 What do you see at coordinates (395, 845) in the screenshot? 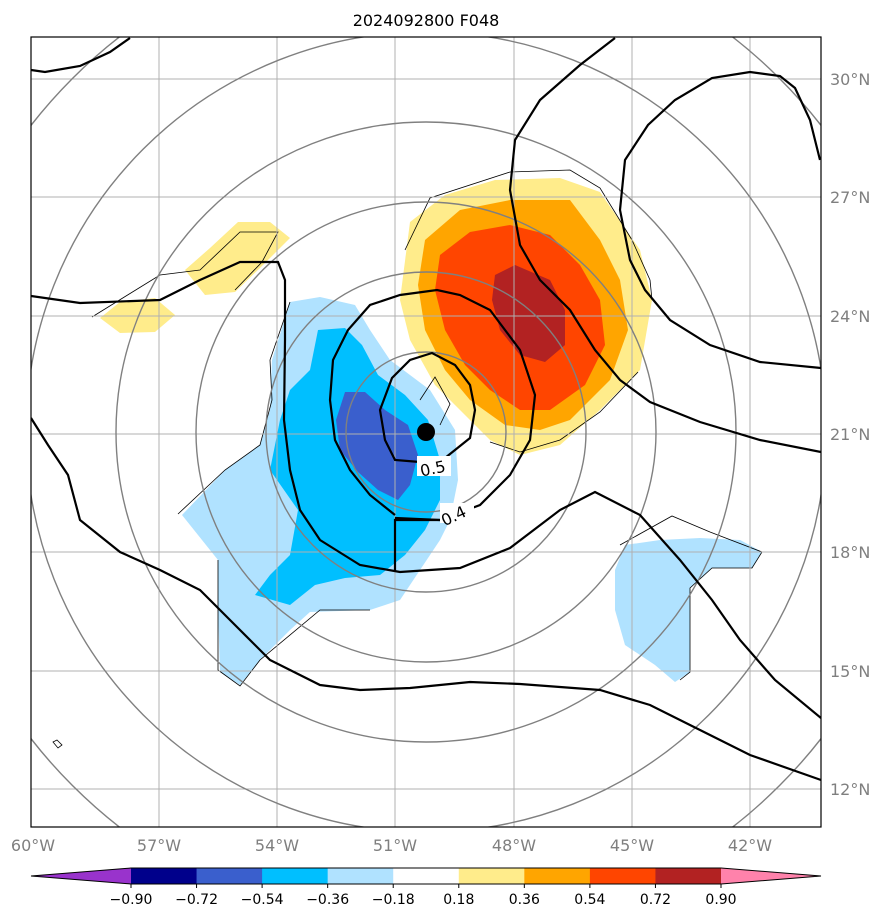
I see `lon-tick: 51°W` at bounding box center [395, 845].